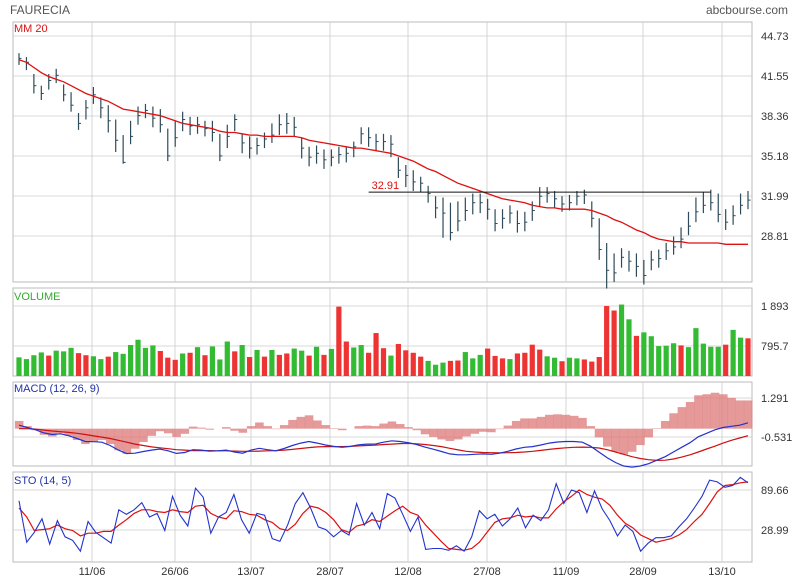 The height and width of the screenshot is (580, 800). I want to click on x-tick-label: 27/08, so click(487, 572).